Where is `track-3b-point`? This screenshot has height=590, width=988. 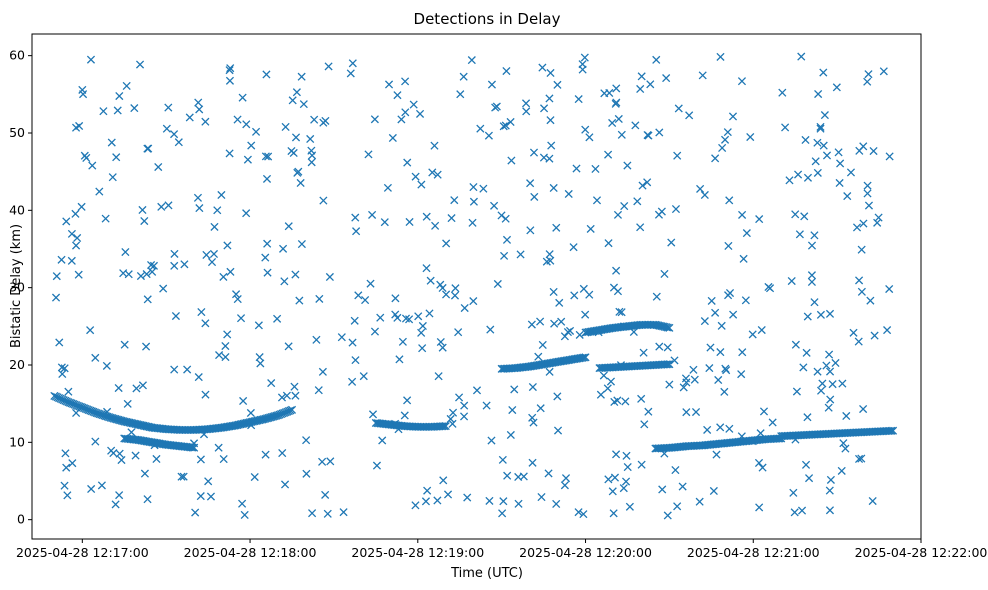
track-3b-point is located at coordinates (659, 325).